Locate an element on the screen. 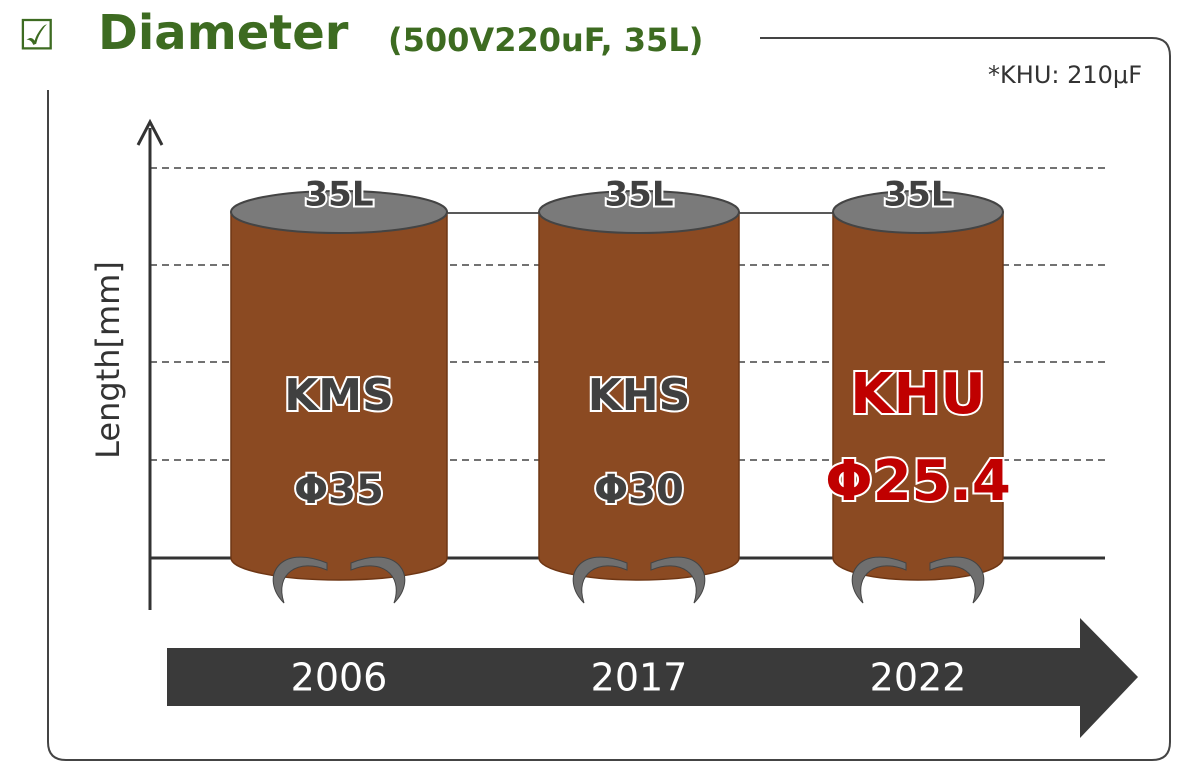 This screenshot has width=1185, height=764. diameter: Φ35 is located at coordinates (339, 490).